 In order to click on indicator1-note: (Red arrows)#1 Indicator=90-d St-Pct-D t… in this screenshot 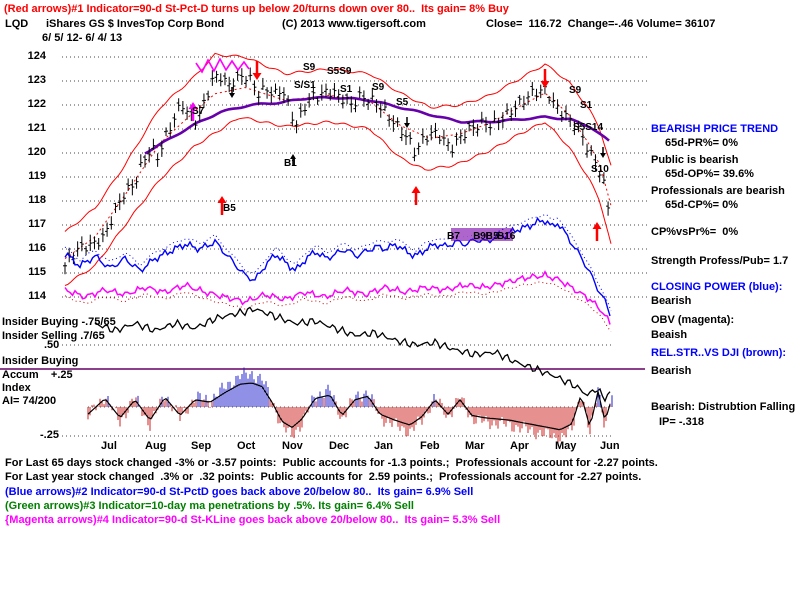, I will do `click(256, 9)`.